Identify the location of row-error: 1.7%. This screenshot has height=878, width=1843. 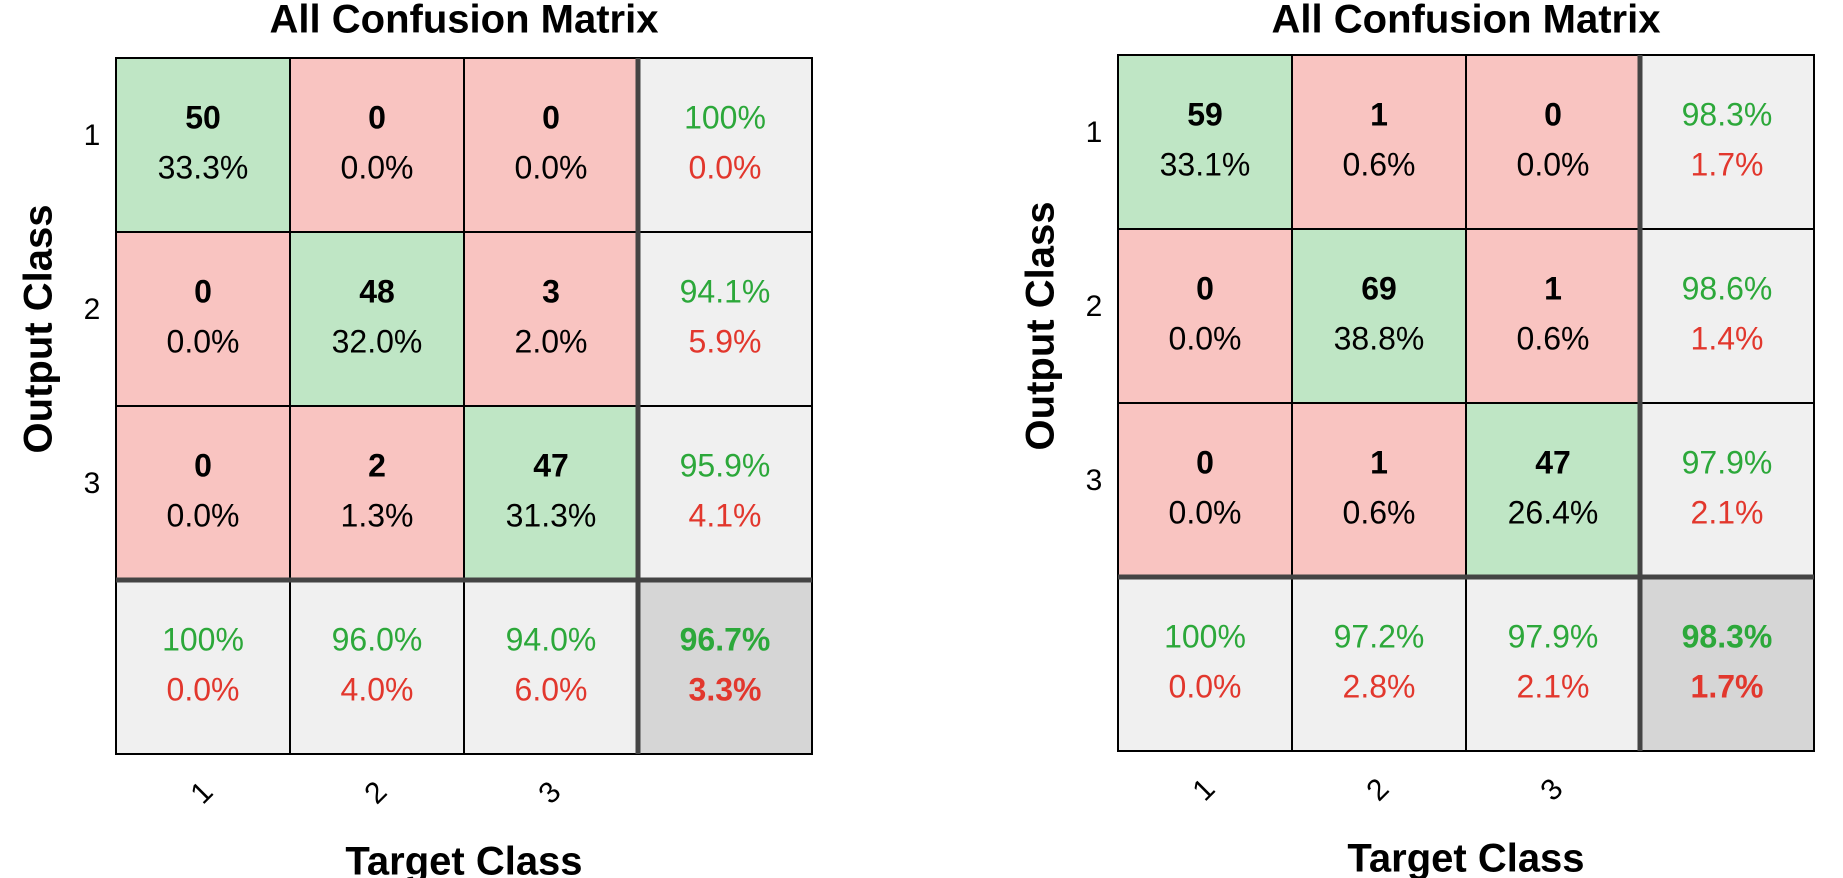
(1727, 164).